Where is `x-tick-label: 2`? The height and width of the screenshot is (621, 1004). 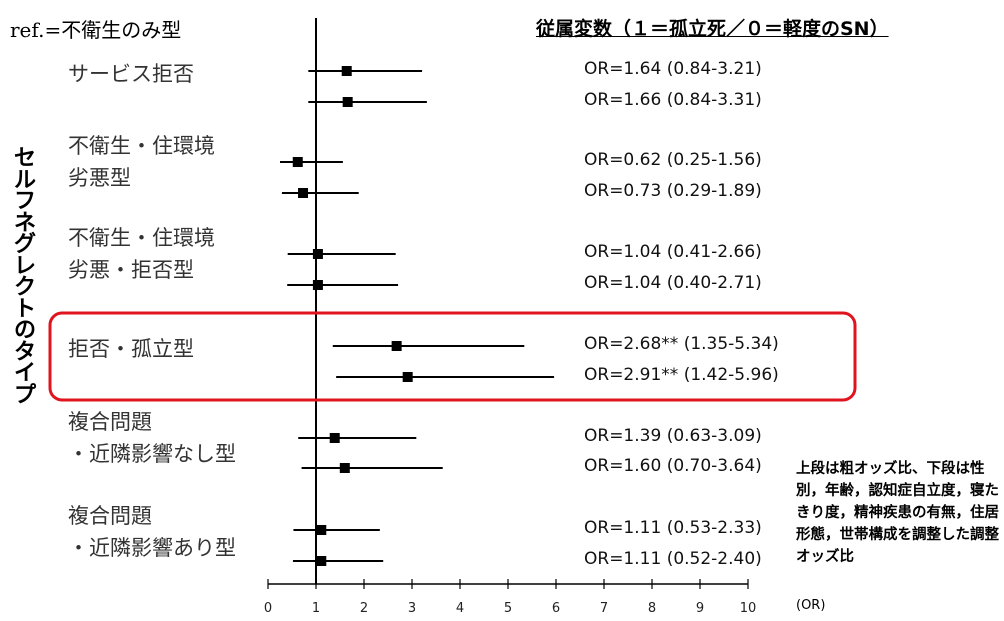 x-tick-label: 2 is located at coordinates (364, 608).